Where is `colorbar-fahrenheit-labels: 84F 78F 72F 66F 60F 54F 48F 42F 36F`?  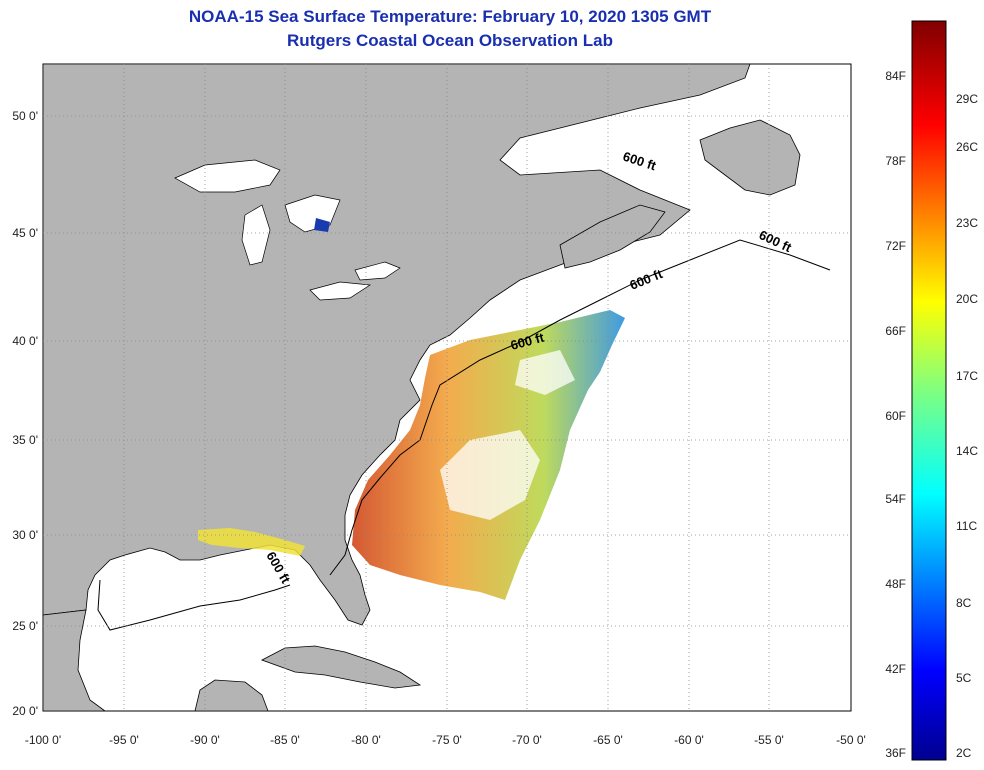 colorbar-fahrenheit-labels: 84F 78F 72F 66F 60F 54F 48F 42F 36F is located at coordinates (895, 414).